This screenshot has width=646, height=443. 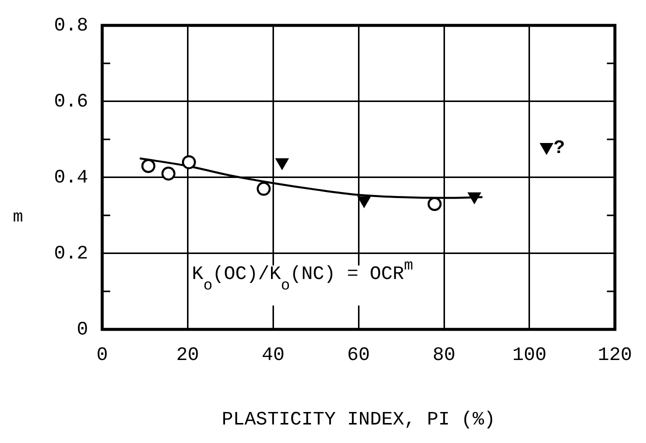 What do you see at coordinates (18, 218) in the screenshot?
I see `y-axis-title: m` at bounding box center [18, 218].